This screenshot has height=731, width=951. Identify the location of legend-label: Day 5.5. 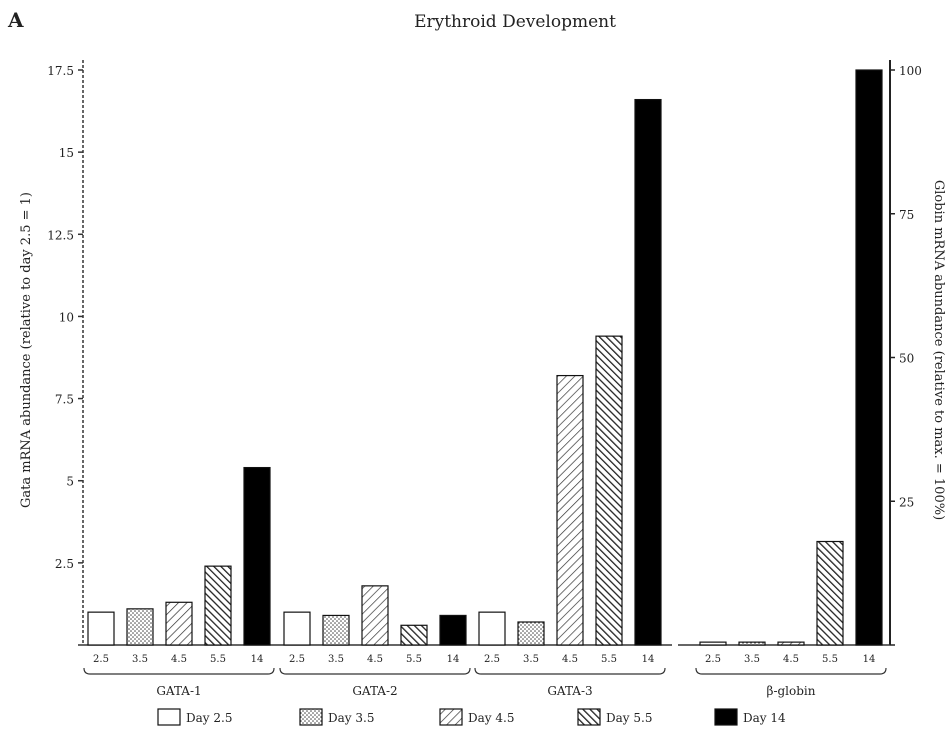
(629, 718).